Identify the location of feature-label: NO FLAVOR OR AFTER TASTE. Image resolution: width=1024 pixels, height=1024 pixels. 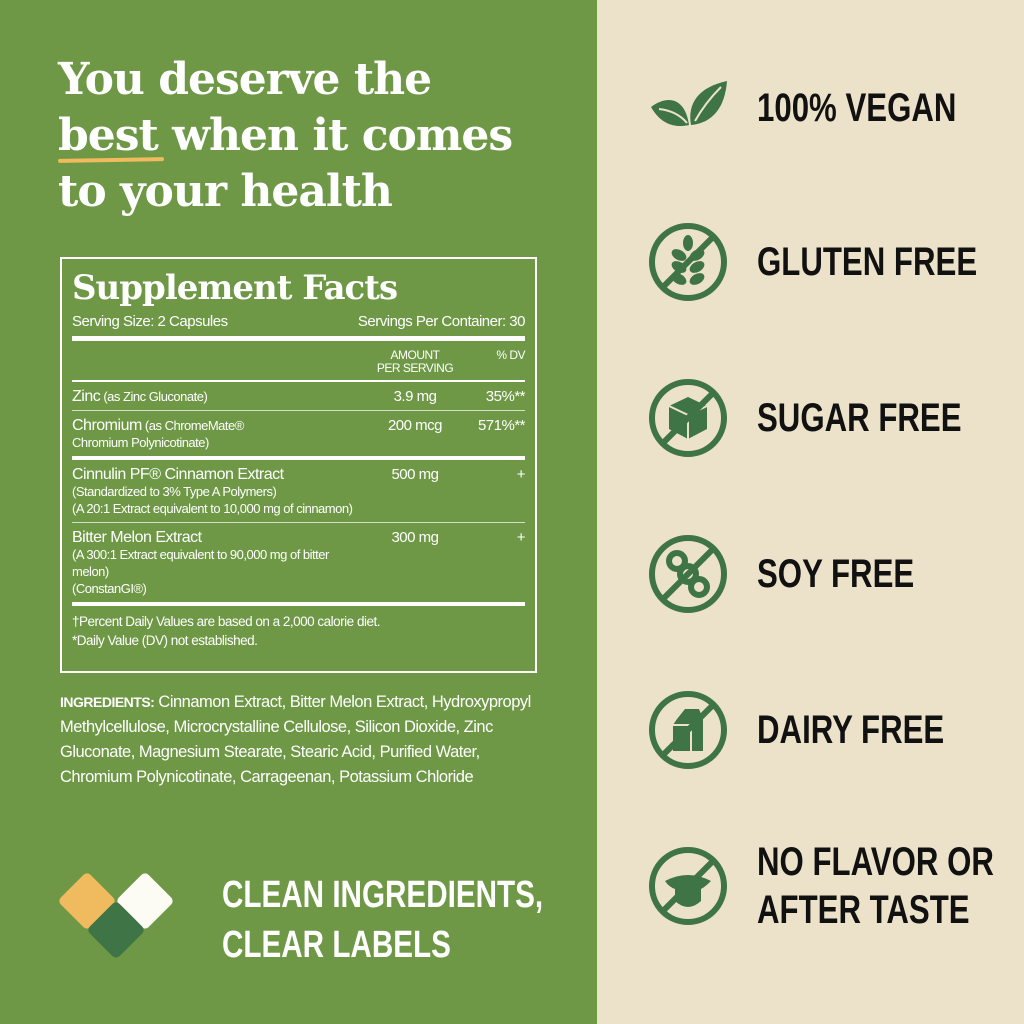
(875, 886).